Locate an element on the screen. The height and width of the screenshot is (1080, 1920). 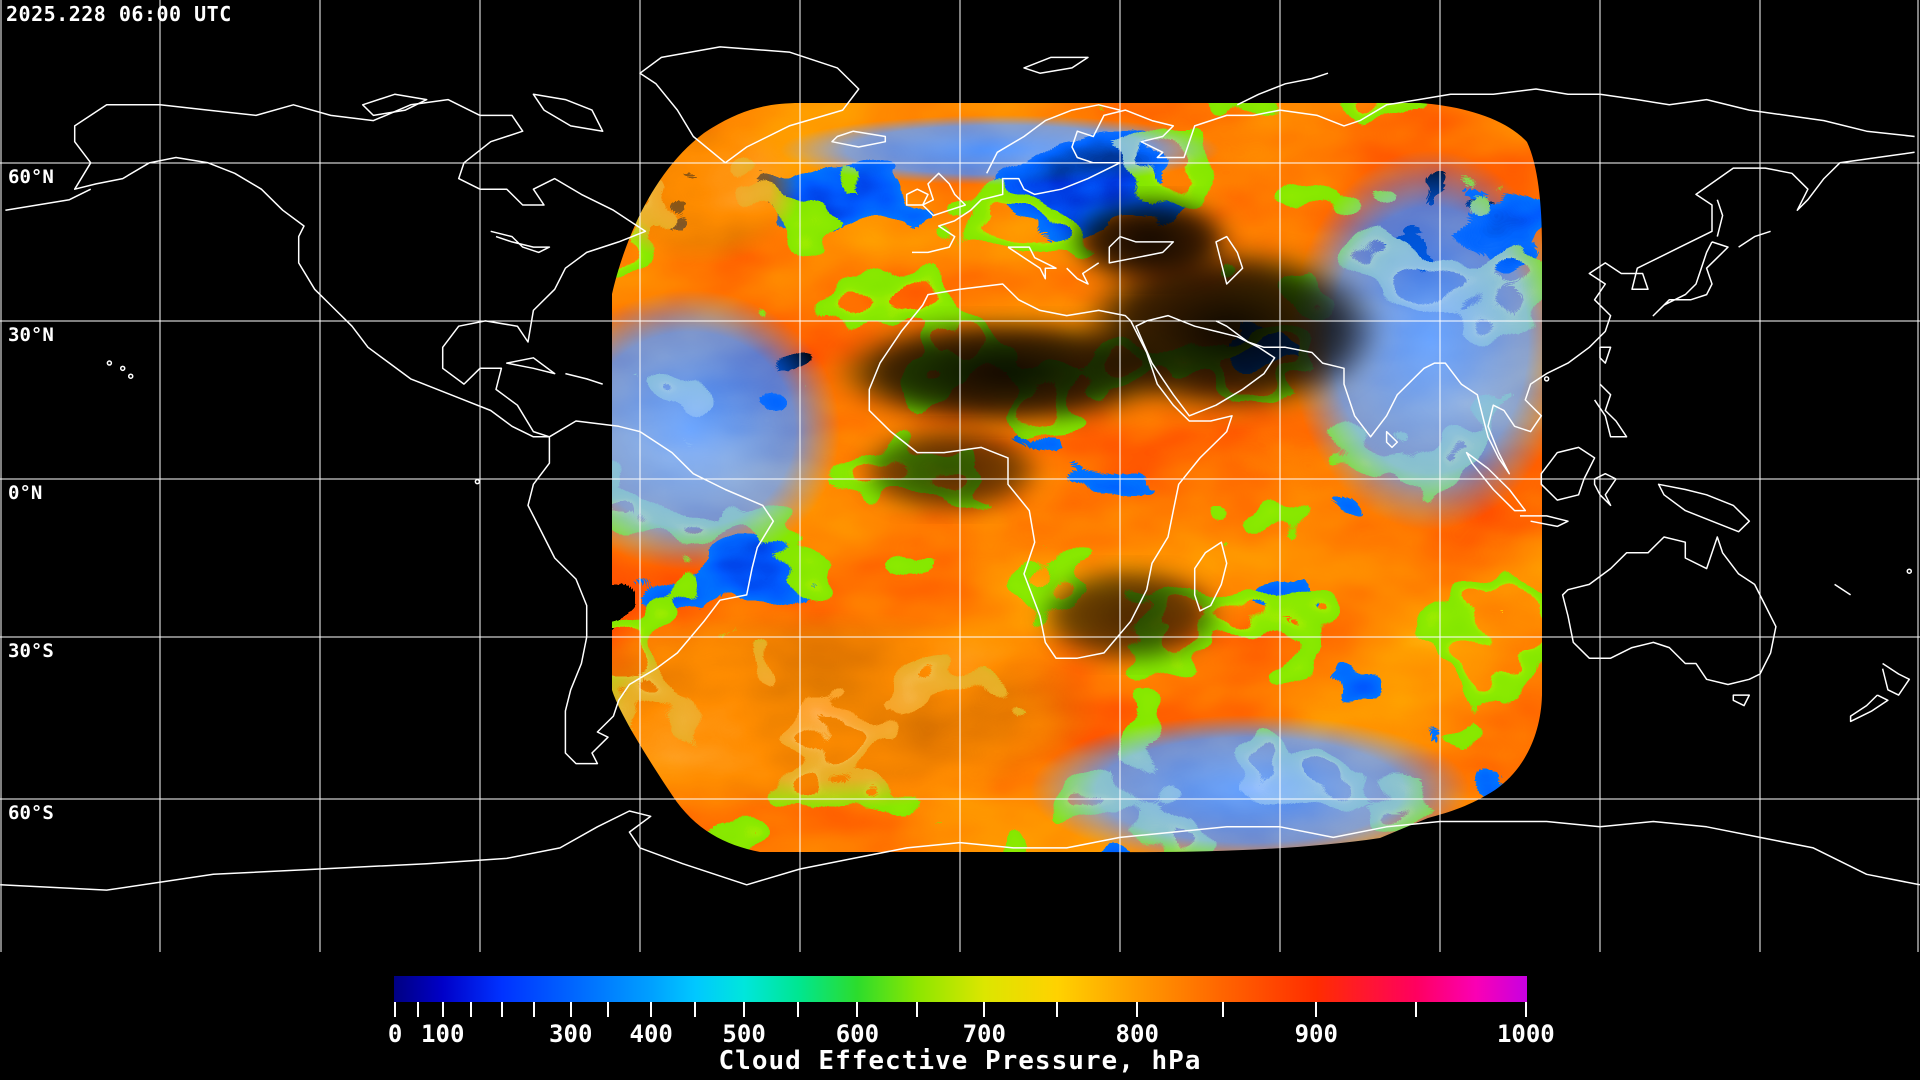
latitude-labels: 60°N 30°N 0°N 30°S 60°S is located at coordinates (31, 495).